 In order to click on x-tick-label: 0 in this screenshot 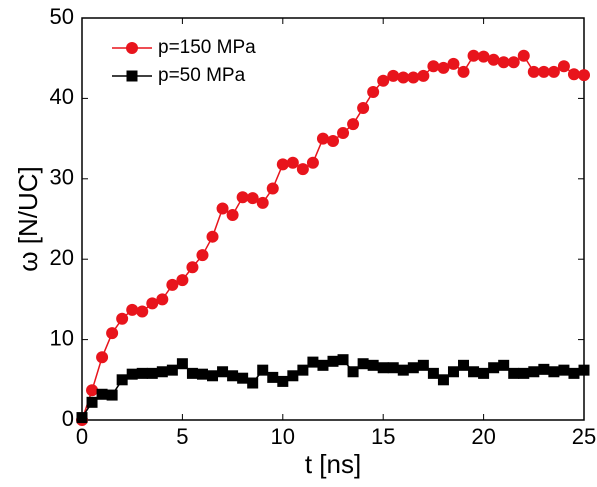, I will do `click(82, 436)`.